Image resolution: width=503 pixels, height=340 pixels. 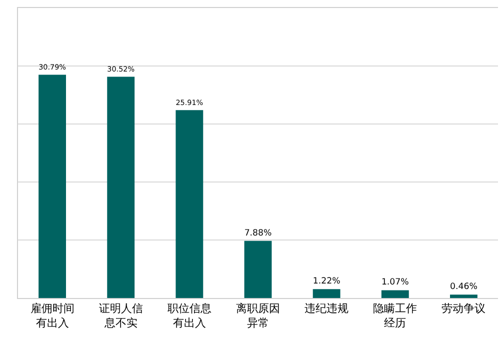 What do you see at coordinates (395, 283) in the screenshot?
I see `data-label: 1.07%` at bounding box center [395, 283].